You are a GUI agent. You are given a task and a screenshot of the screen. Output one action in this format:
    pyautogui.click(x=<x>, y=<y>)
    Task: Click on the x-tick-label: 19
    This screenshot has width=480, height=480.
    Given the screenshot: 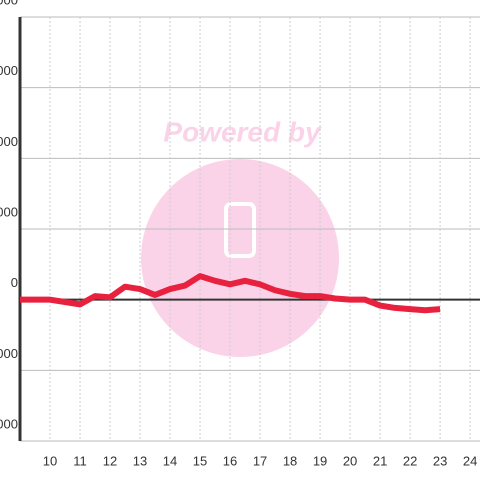 What is the action you would take?
    pyautogui.click(x=320, y=460)
    